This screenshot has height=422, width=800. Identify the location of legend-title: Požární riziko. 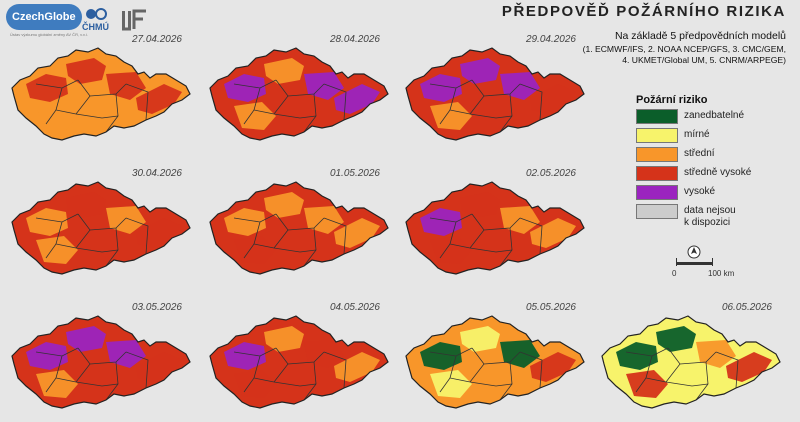
(672, 100).